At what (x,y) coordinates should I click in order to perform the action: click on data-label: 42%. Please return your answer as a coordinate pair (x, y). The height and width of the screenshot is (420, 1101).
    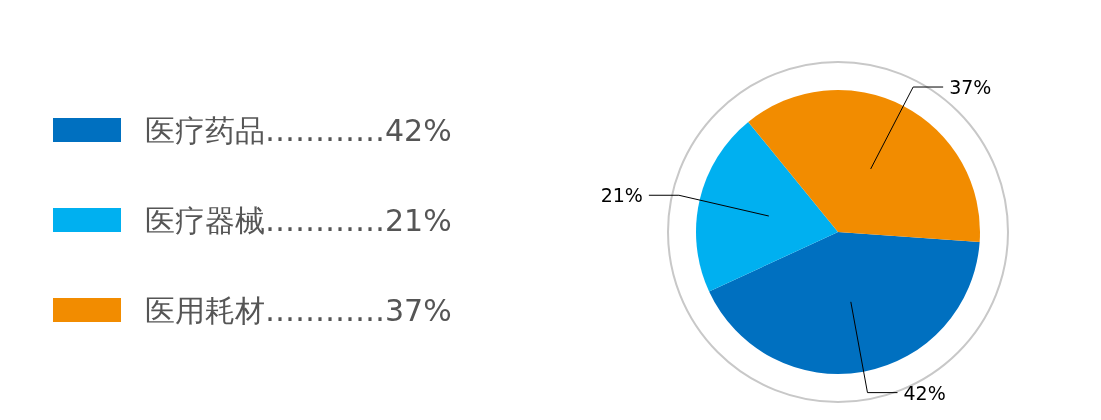
    Looking at the image, I should click on (924, 392).